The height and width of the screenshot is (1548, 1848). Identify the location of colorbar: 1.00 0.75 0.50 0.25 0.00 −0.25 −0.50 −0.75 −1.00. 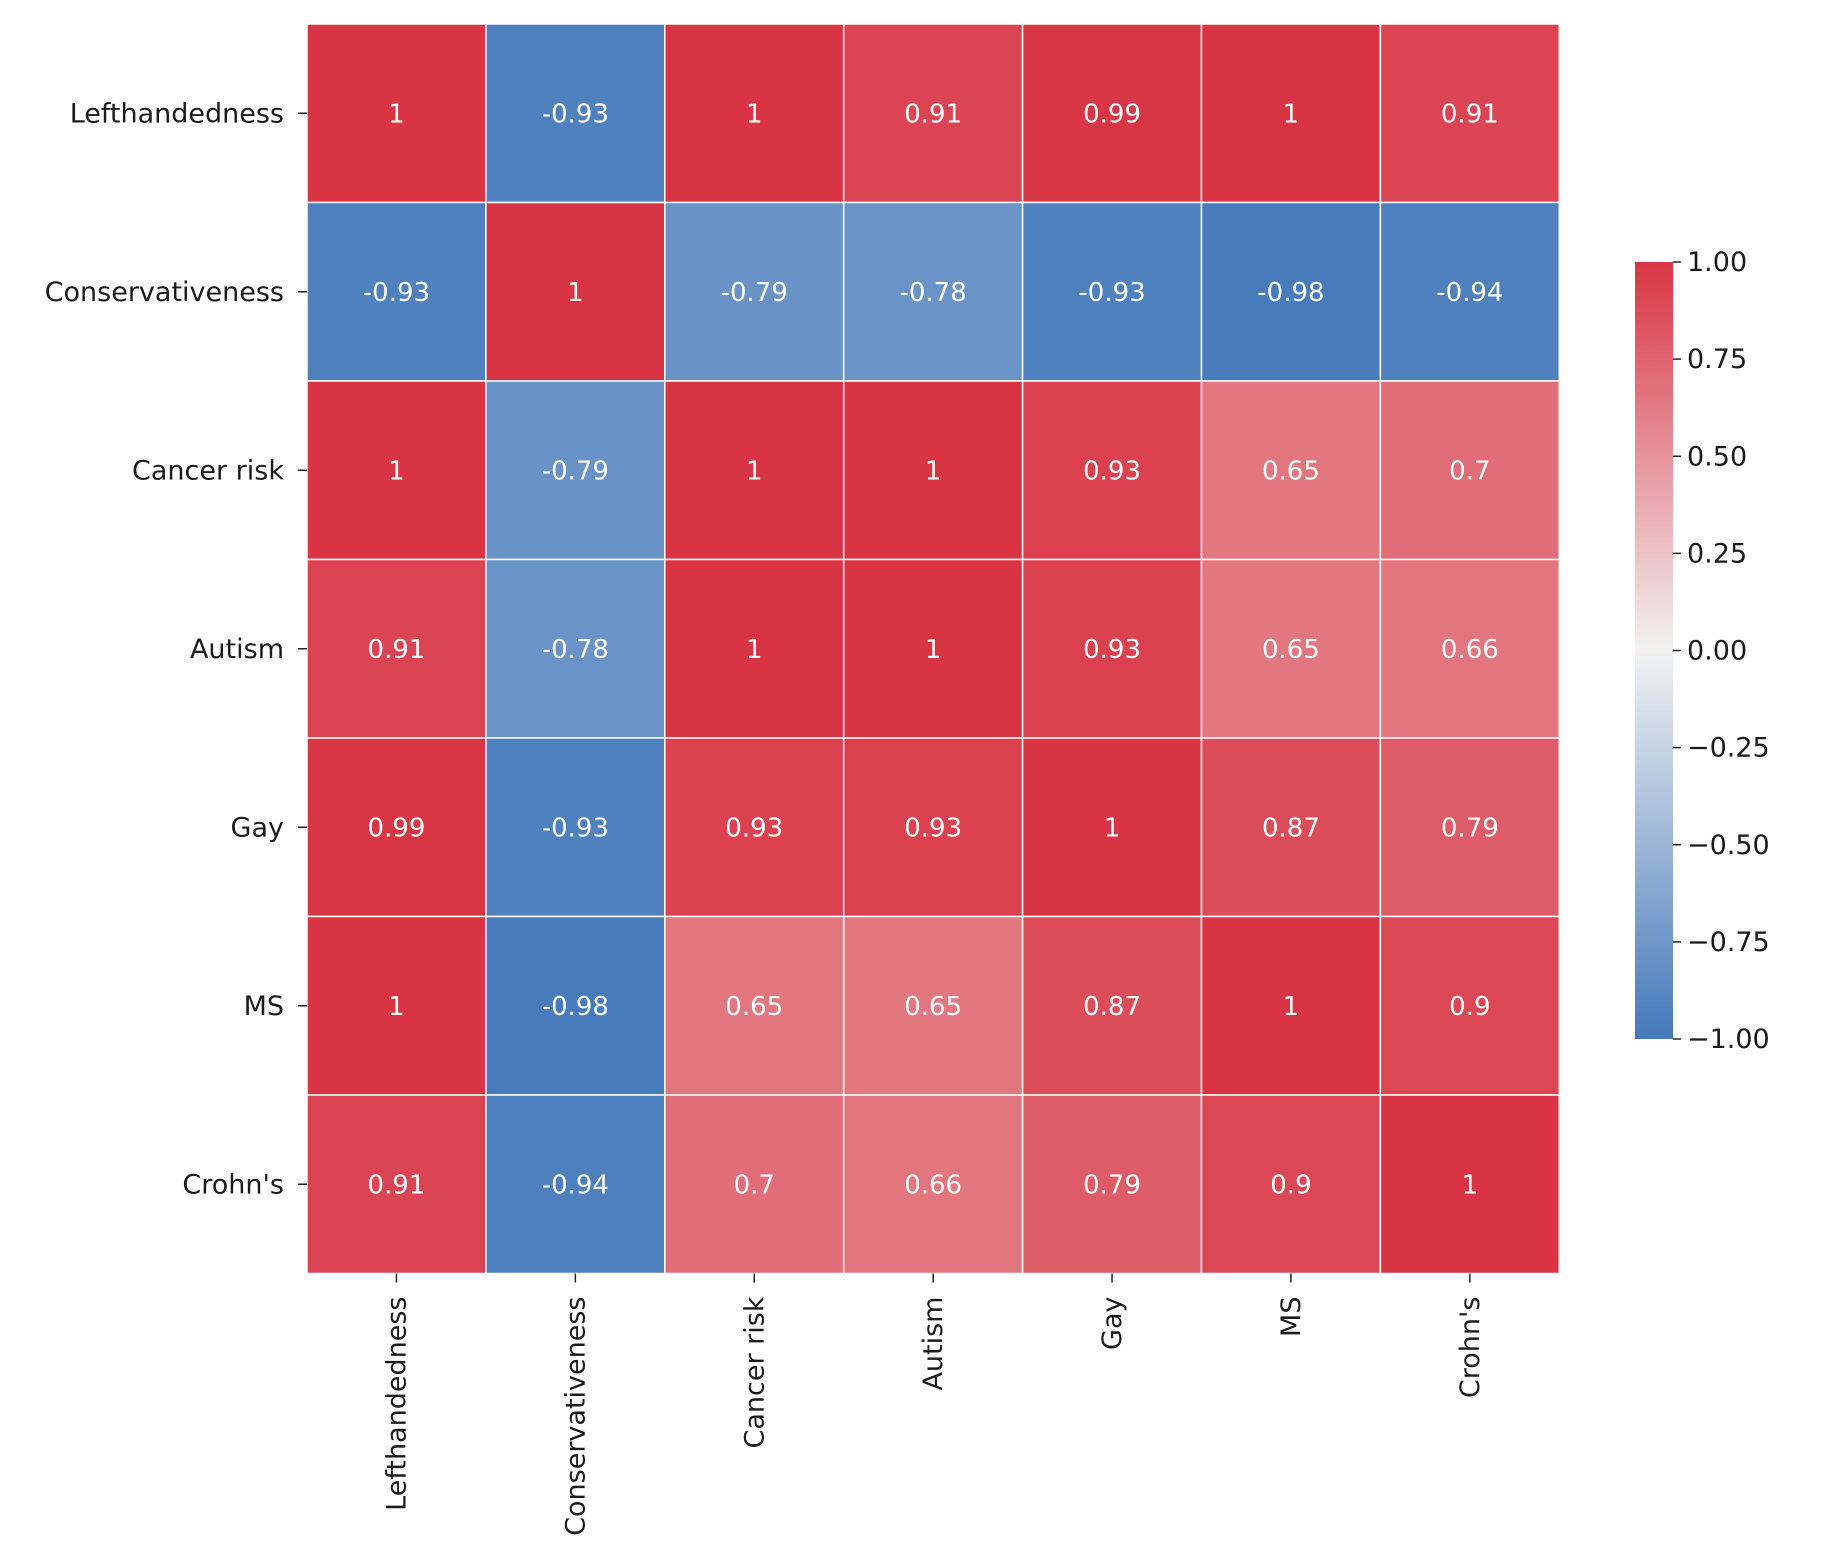
(1702, 651).